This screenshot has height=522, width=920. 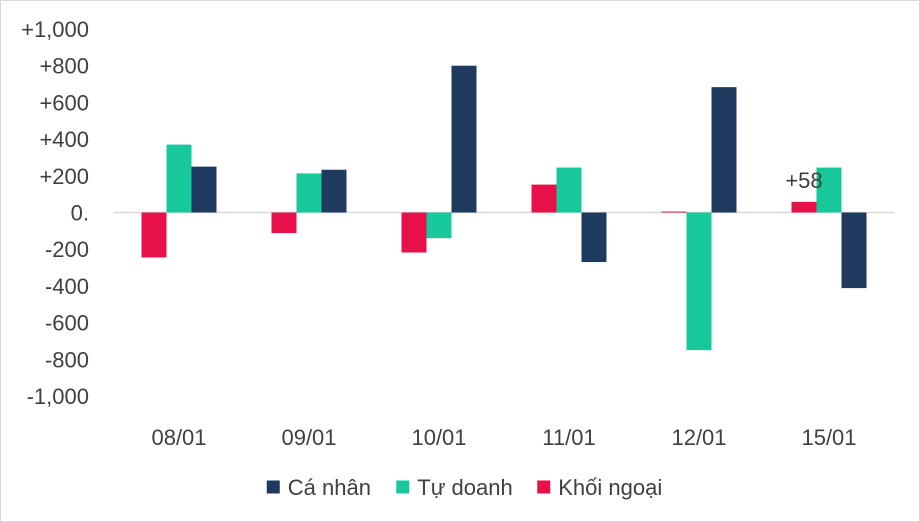 I want to click on bar-cá-nhân-11-01, so click(x=594, y=237).